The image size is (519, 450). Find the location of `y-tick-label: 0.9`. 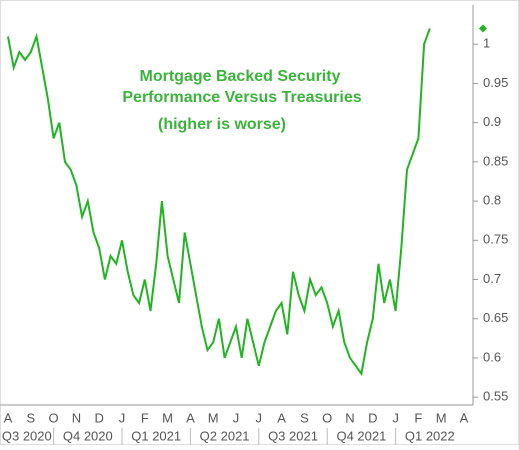

y-tick-label: 0.9 is located at coordinates (492, 121).